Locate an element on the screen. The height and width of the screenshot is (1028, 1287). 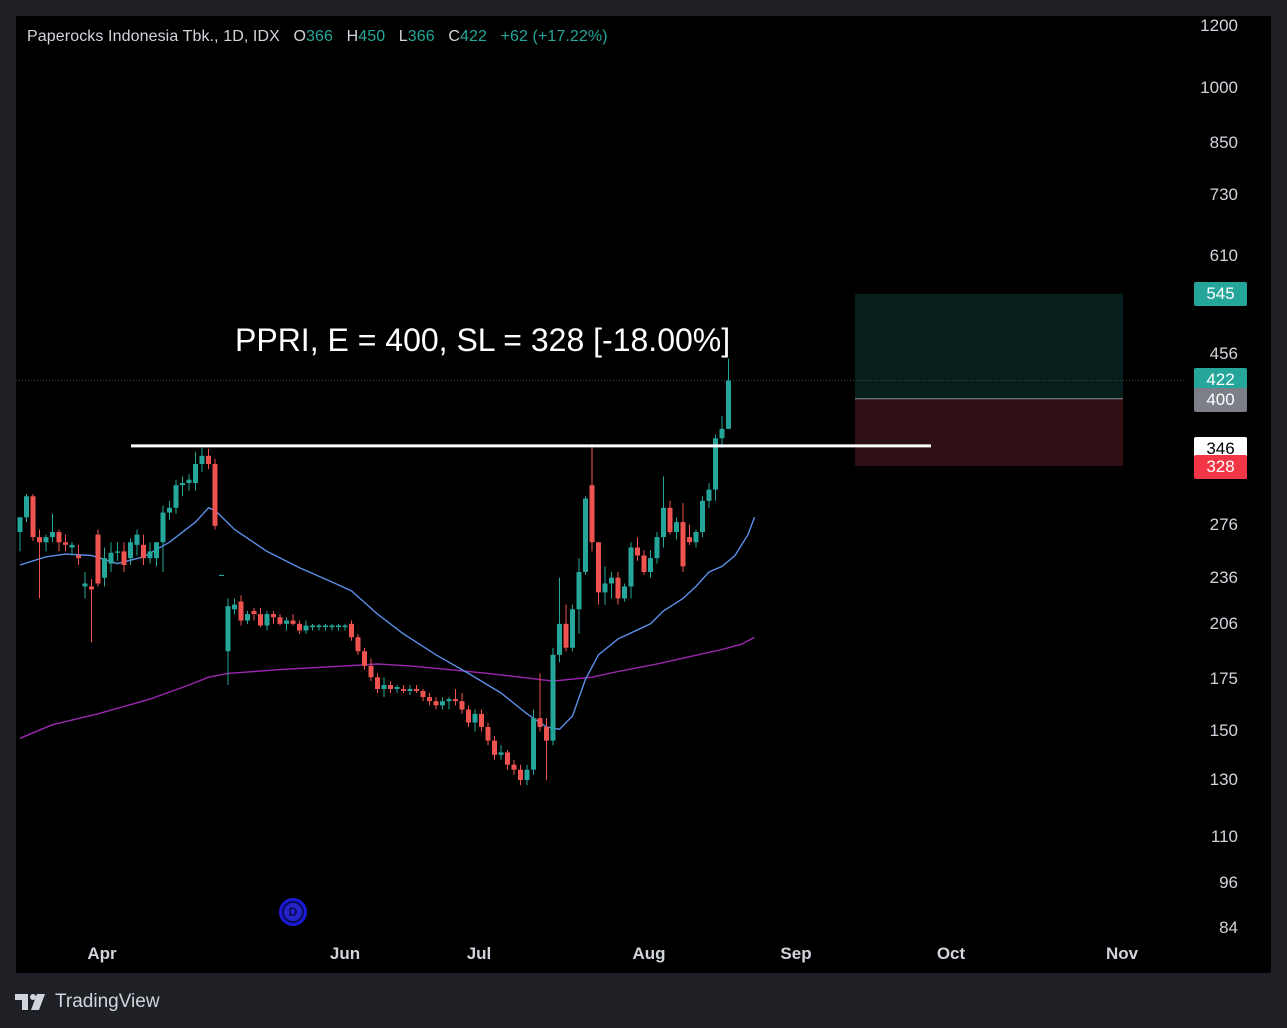
price-tick-label: 730 is located at coordinates (1223, 194).